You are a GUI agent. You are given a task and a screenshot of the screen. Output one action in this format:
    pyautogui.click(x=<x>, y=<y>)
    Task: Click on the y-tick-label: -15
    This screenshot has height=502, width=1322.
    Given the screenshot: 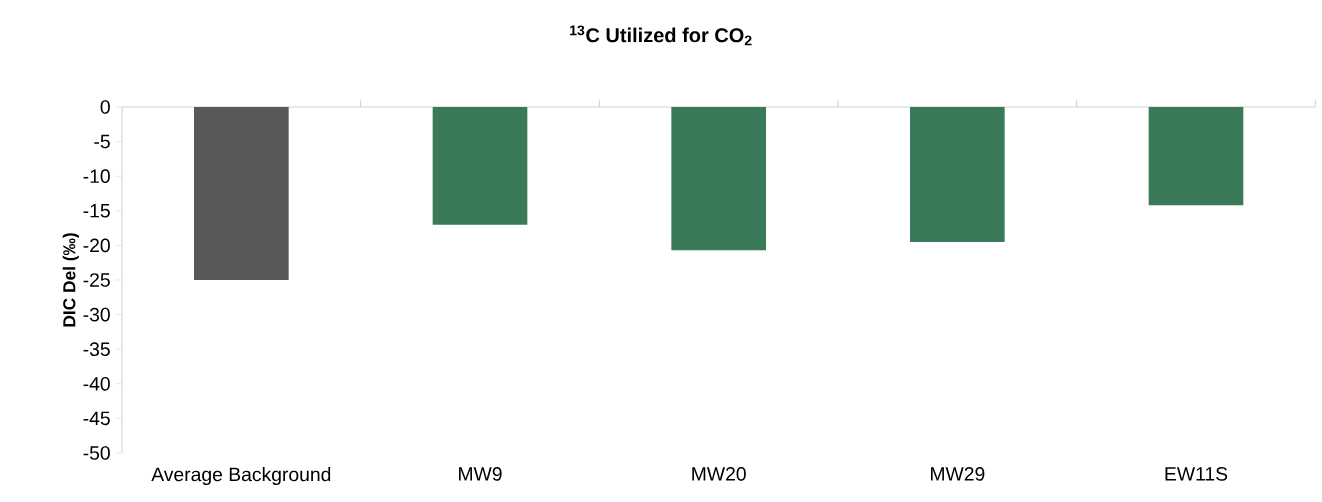 What is the action you would take?
    pyautogui.click(x=96, y=211)
    